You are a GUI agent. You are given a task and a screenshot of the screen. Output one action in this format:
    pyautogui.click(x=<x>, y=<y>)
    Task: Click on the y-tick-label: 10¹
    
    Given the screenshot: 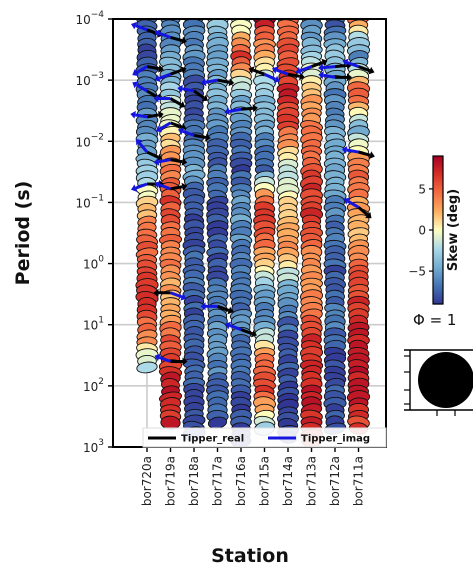 What is the action you would take?
    pyautogui.click(x=93, y=324)
    